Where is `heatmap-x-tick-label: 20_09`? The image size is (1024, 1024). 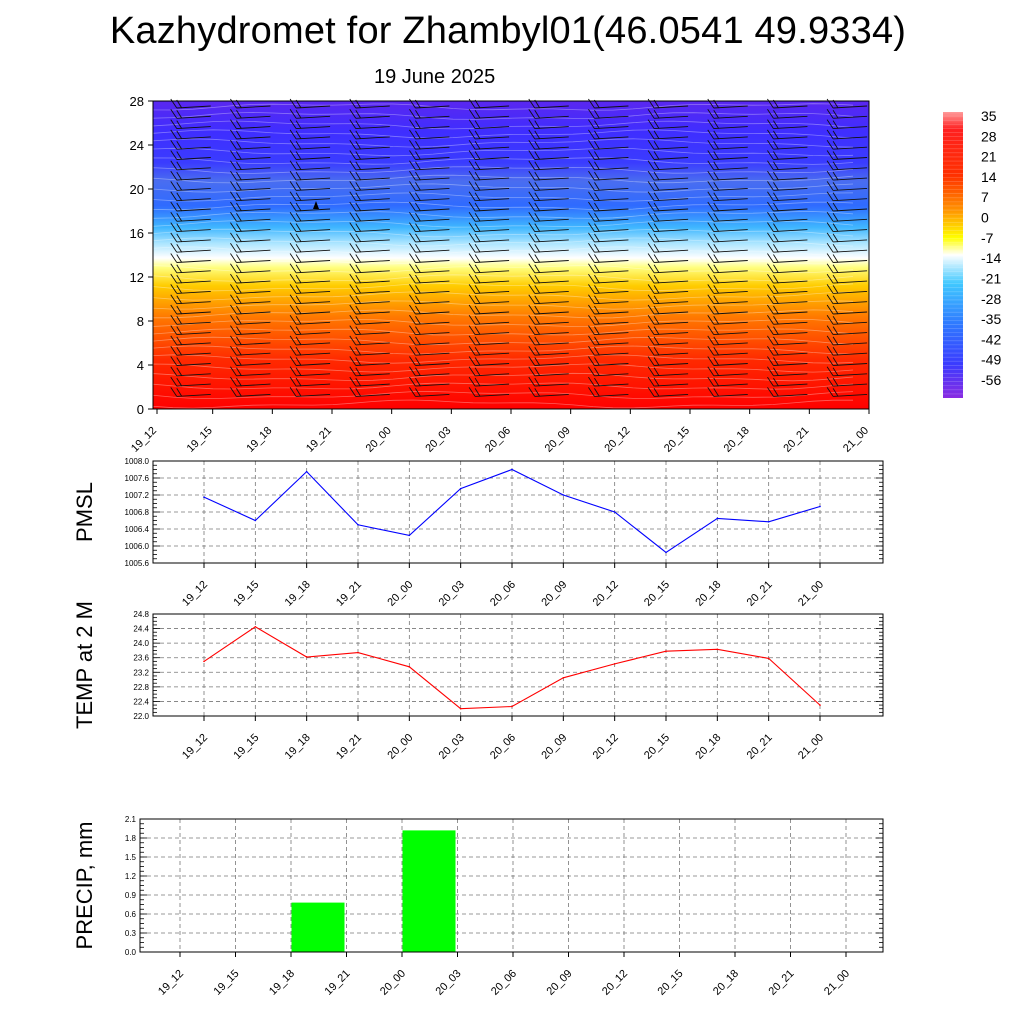
heatmap-x-tick-label: 20_09 is located at coordinates (558, 440).